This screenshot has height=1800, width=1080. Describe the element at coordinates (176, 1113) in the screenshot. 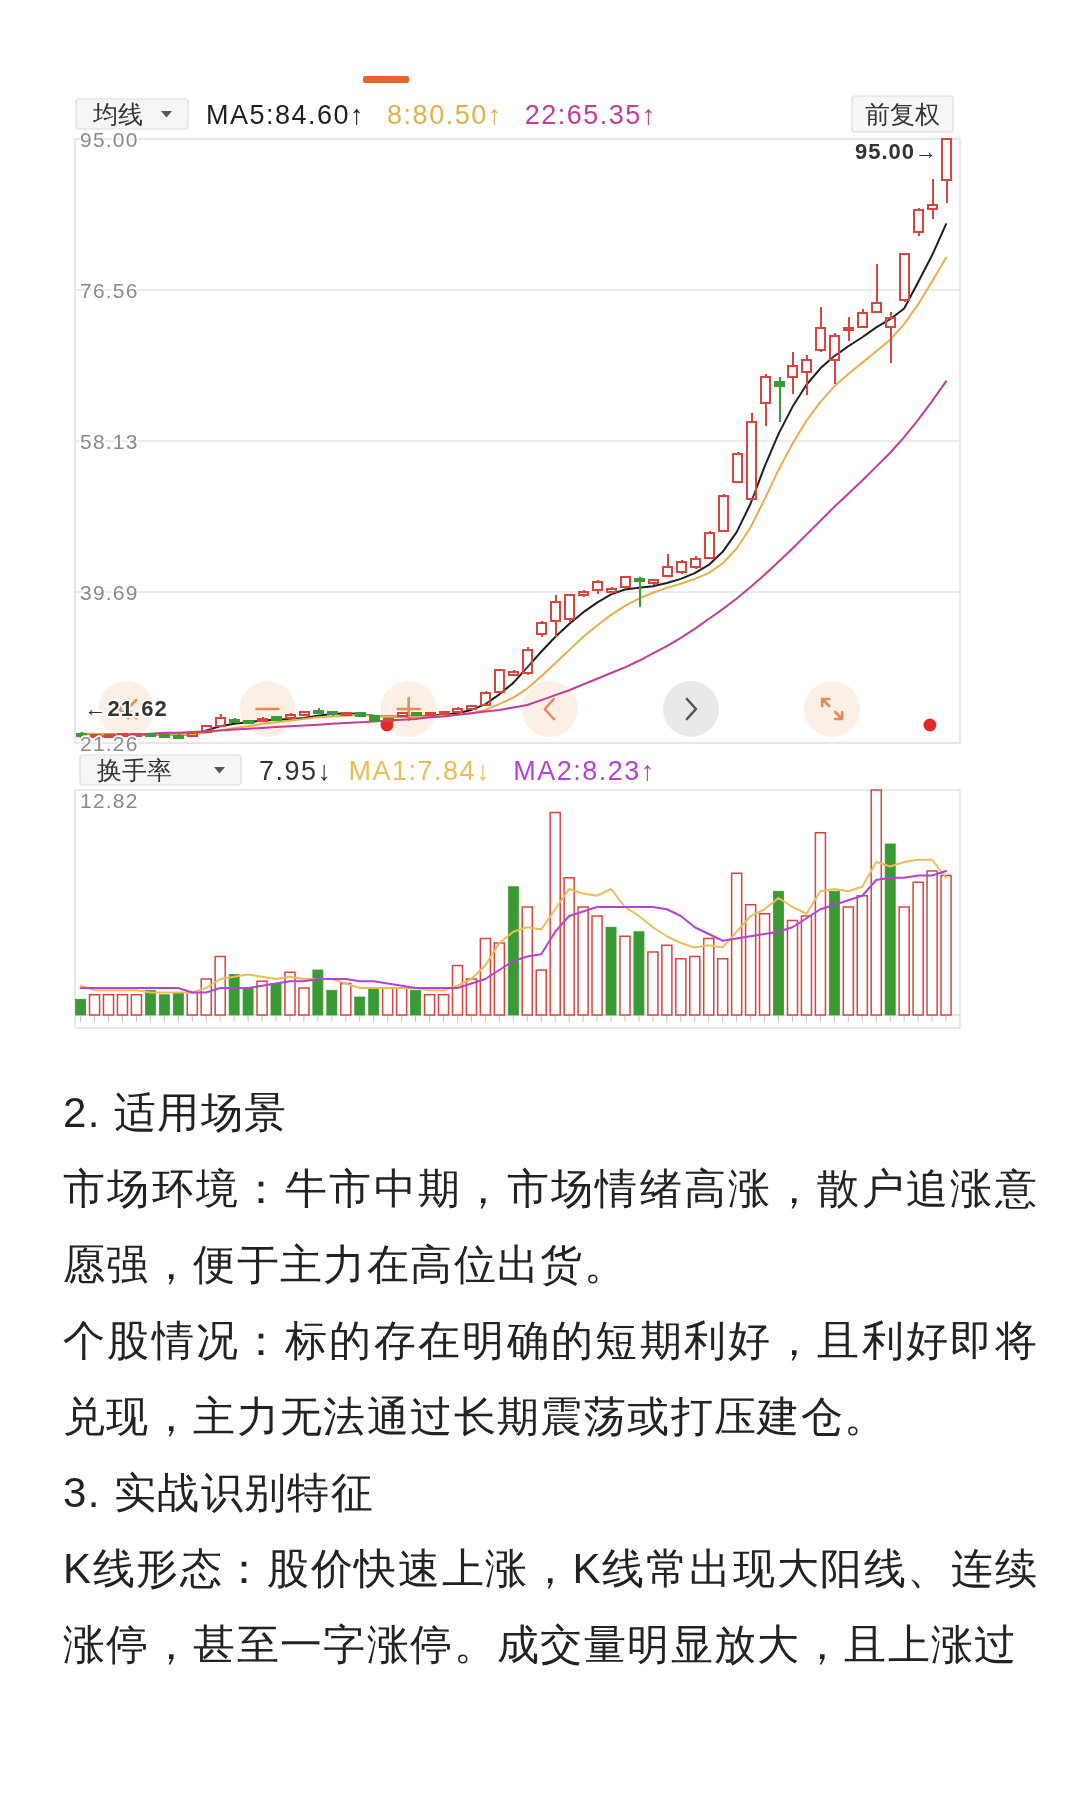

I see `text: 2. 适用场景` at that location.